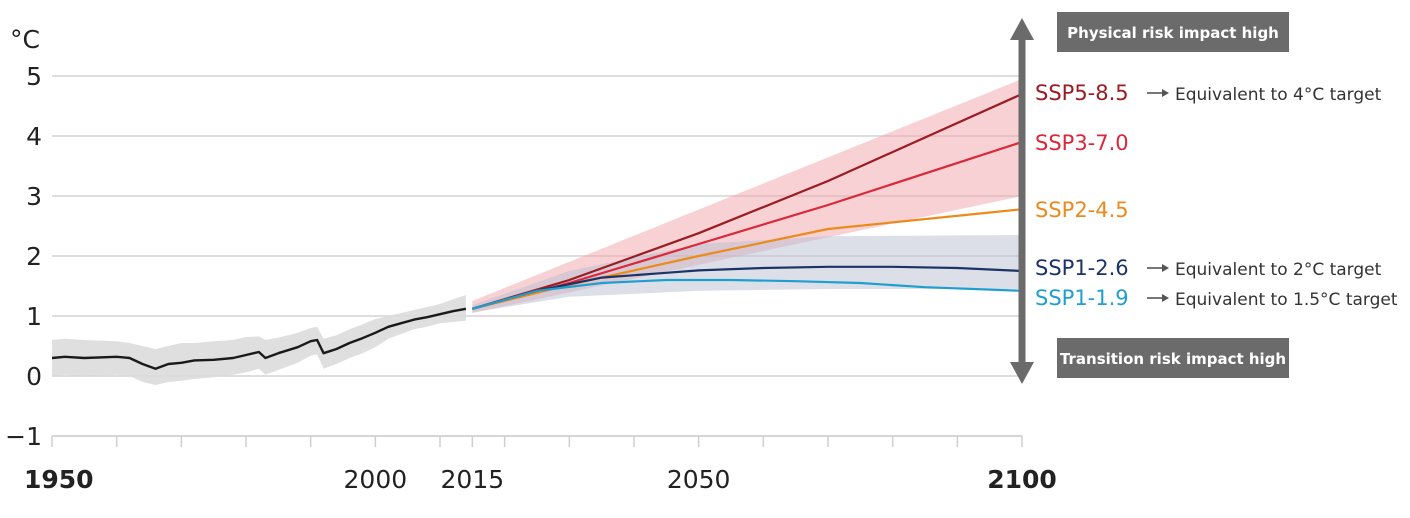 The width and height of the screenshot is (1410, 518). What do you see at coordinates (473, 479) in the screenshot?
I see `x-tick-label: 2015` at bounding box center [473, 479].